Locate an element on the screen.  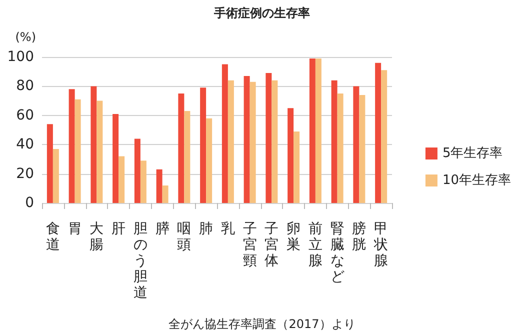
y-axis-title: (%) is located at coordinates (25, 37).